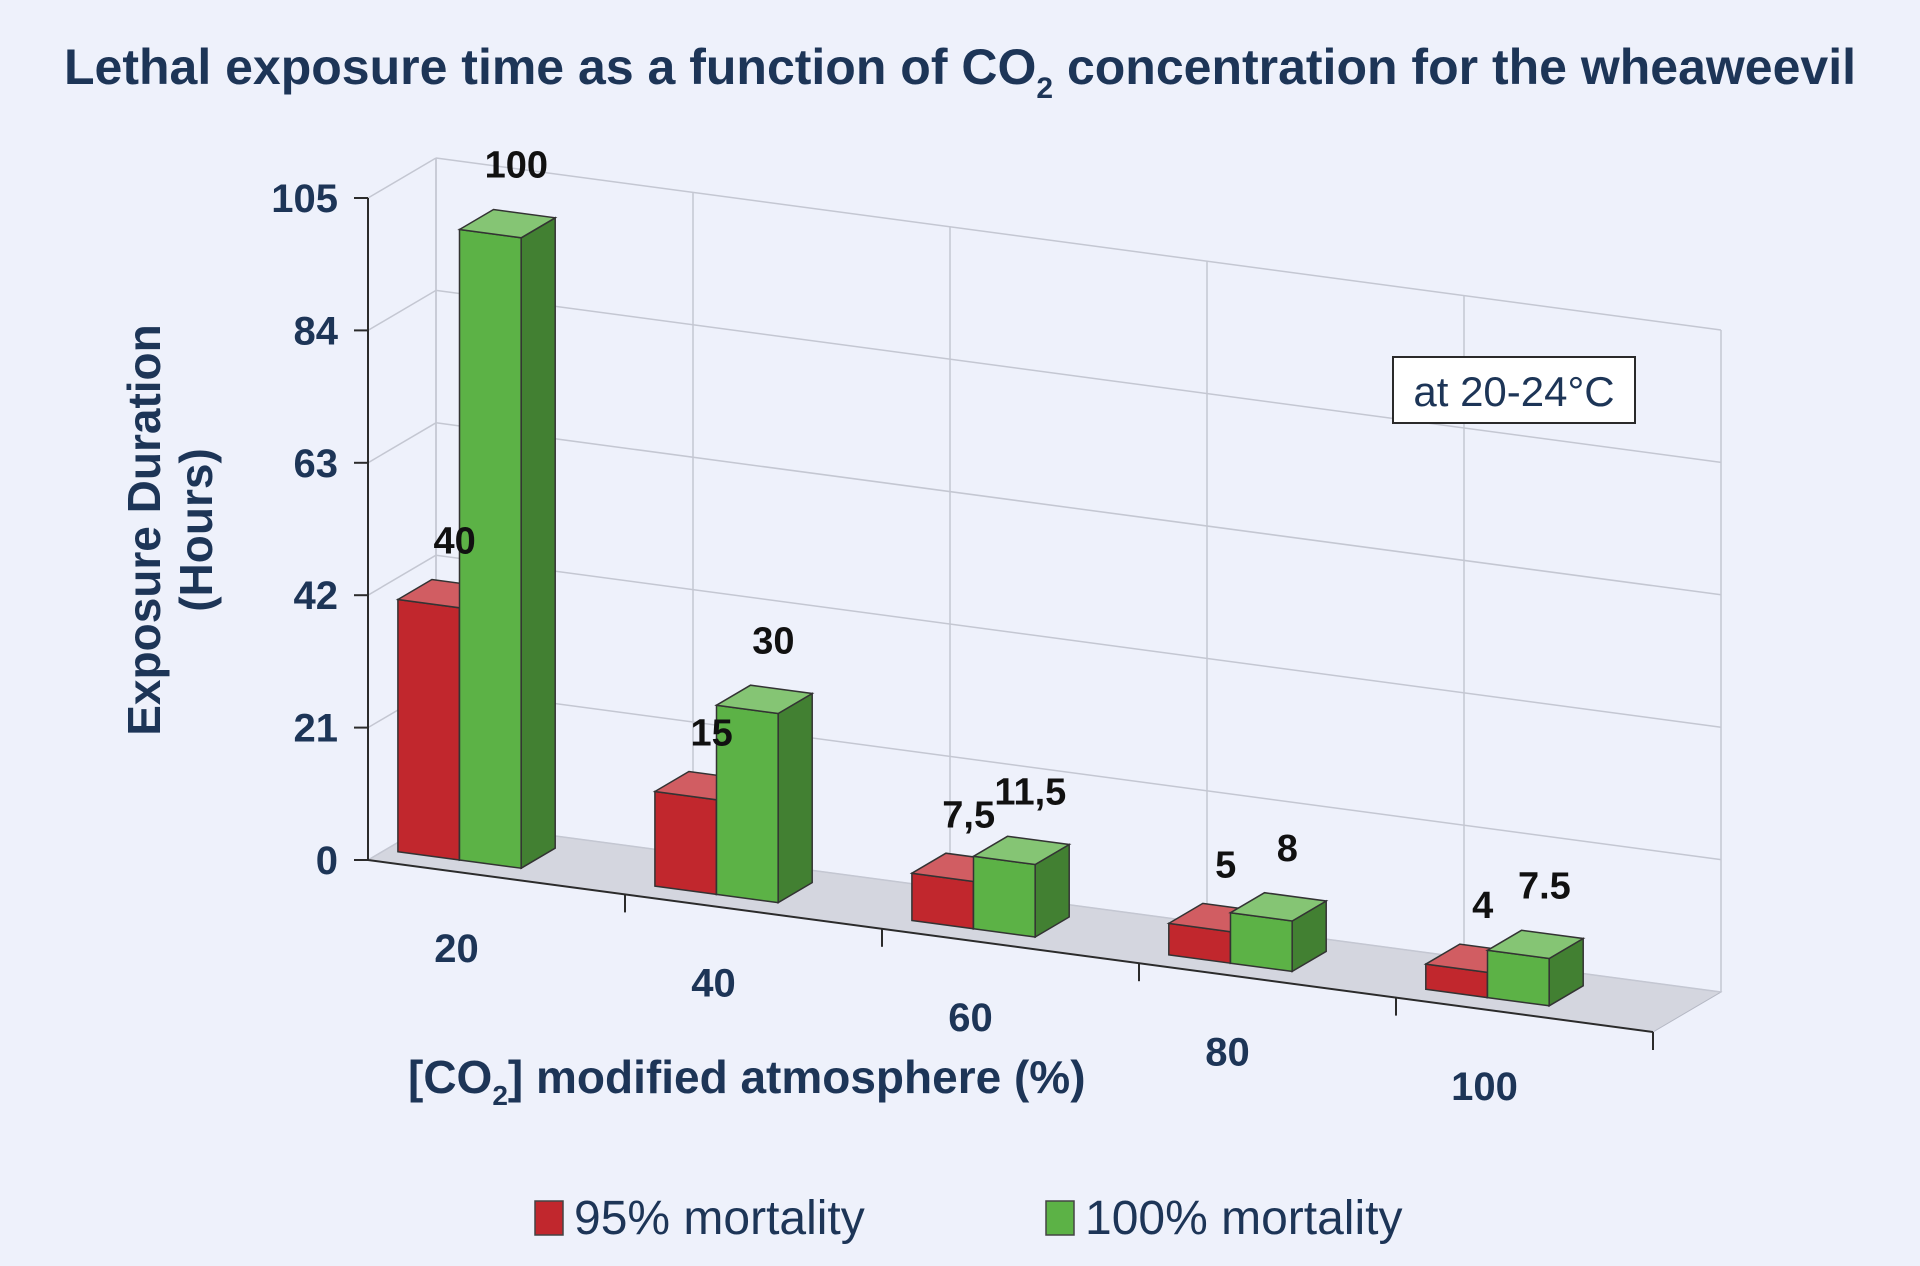  I want to click on x-tick-labels: 20 40 60 80 100, so click(976, 1018).